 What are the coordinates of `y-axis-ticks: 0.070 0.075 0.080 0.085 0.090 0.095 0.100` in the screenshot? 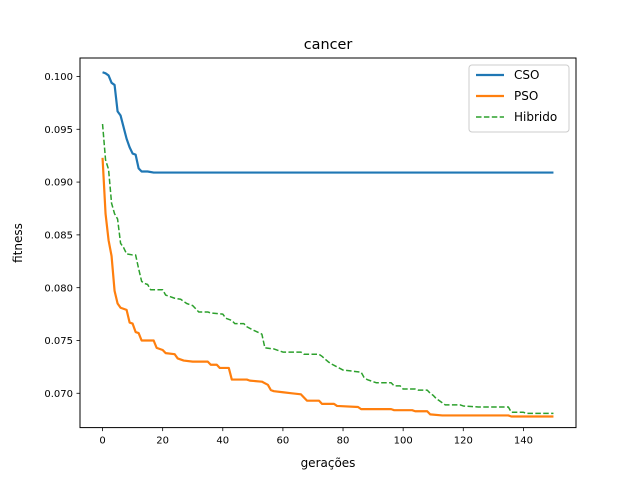 It's located at (62, 236).